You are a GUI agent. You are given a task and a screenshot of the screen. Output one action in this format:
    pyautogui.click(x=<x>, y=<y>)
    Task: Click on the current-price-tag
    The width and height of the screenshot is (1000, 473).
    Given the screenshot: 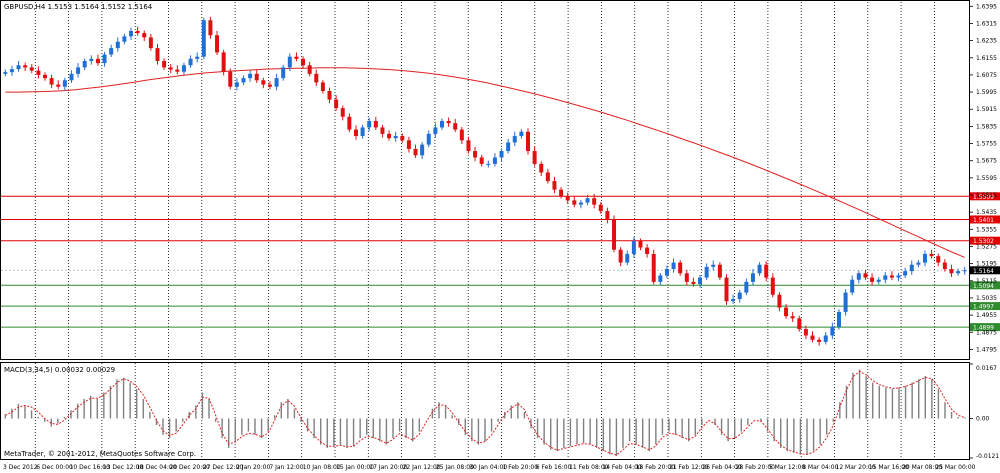 What is the action you would take?
    pyautogui.click(x=985, y=270)
    